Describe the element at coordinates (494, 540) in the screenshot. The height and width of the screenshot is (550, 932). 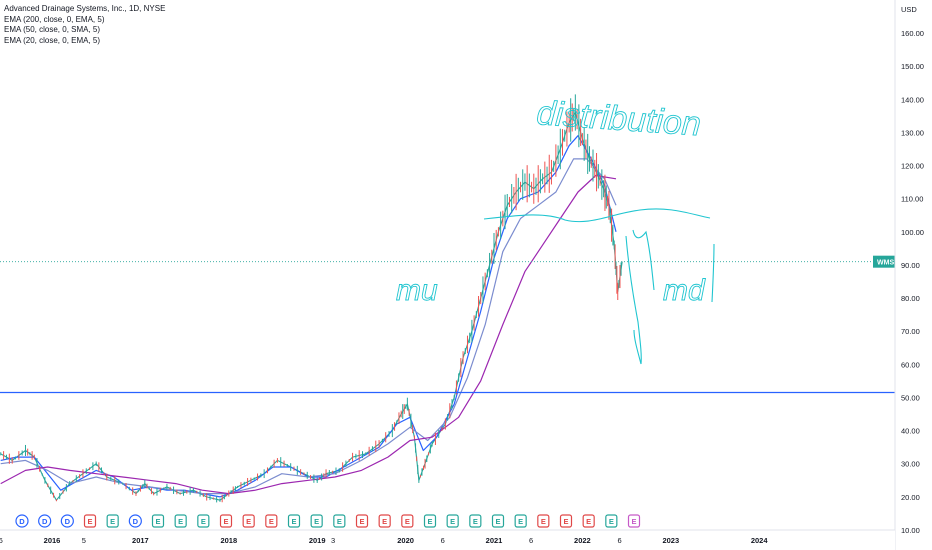
I see `x-tick-label: 2021` at that location.